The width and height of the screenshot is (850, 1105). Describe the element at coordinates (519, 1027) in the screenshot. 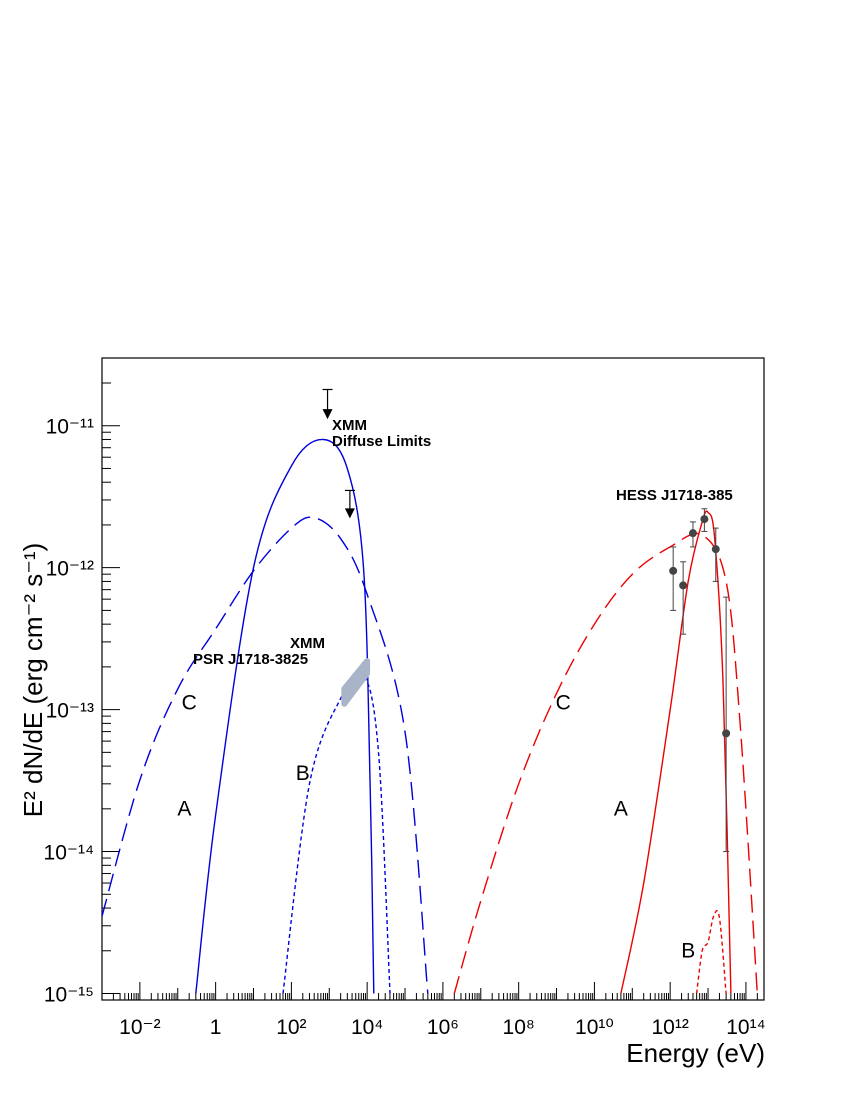

I see `x-tick-label: 10⁸` at that location.